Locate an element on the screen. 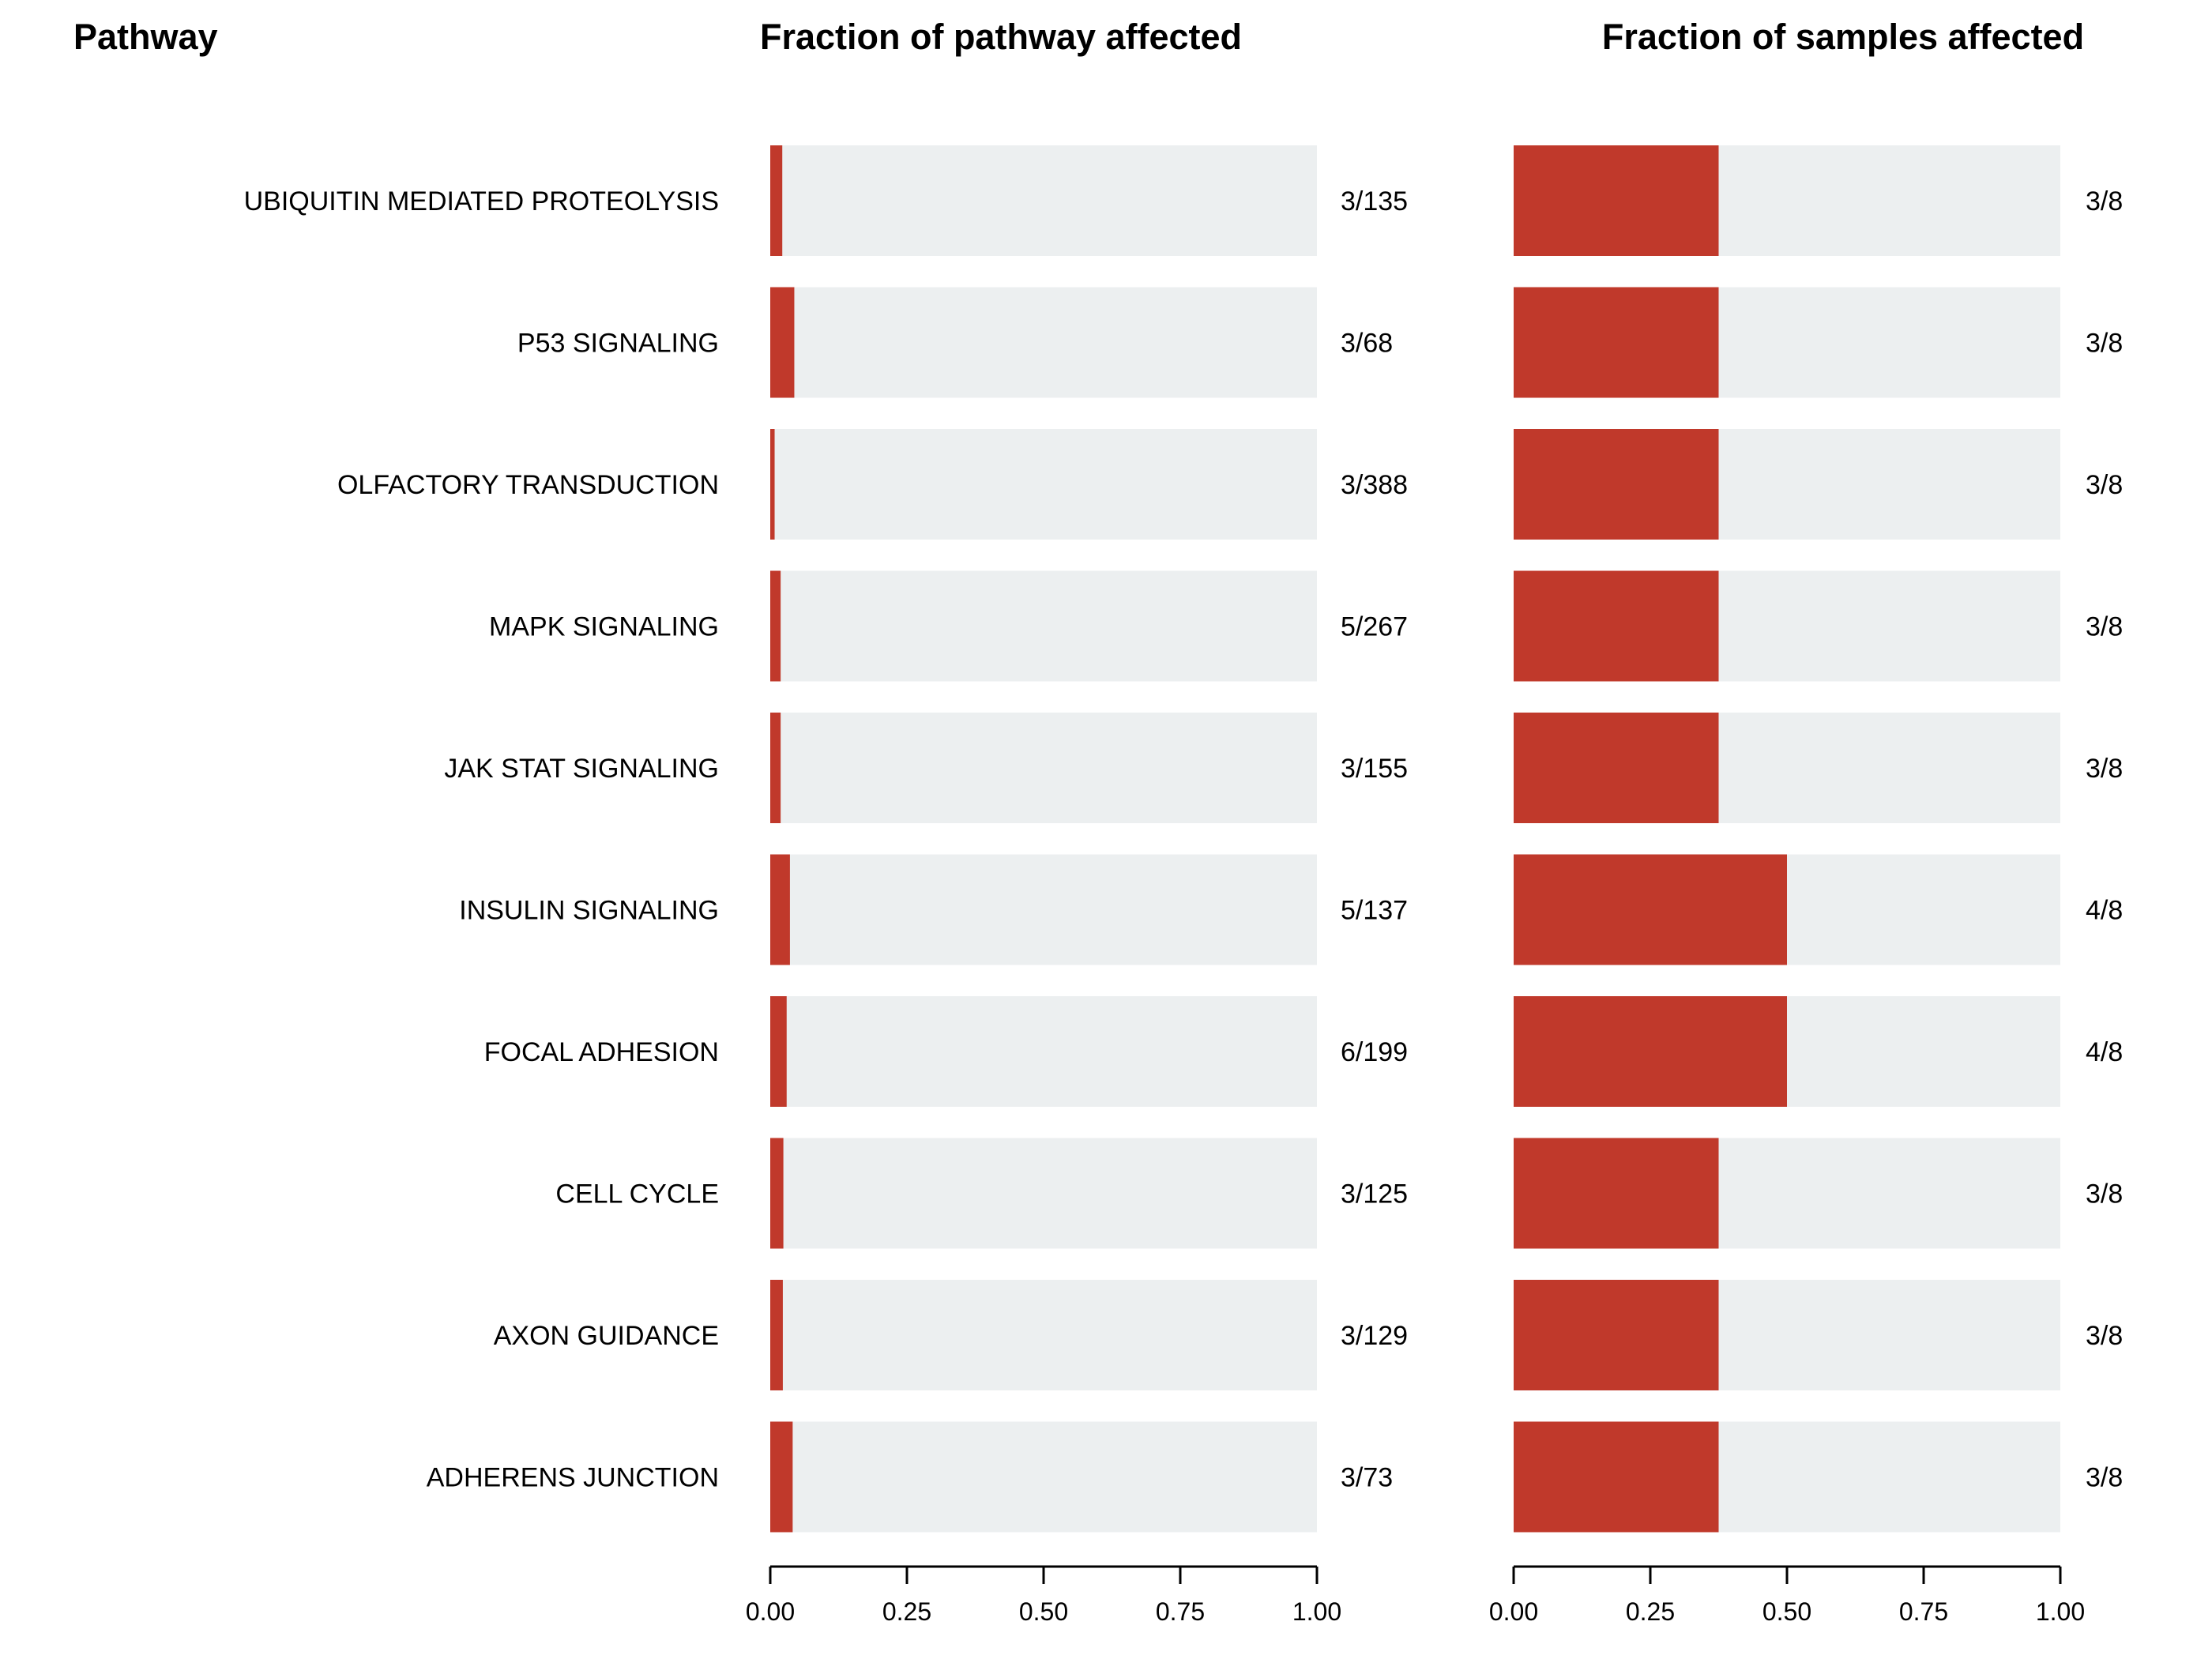 The height and width of the screenshot is (1659, 2212). pathway-x-tick-label: 0.00 is located at coordinates (771, 1612).